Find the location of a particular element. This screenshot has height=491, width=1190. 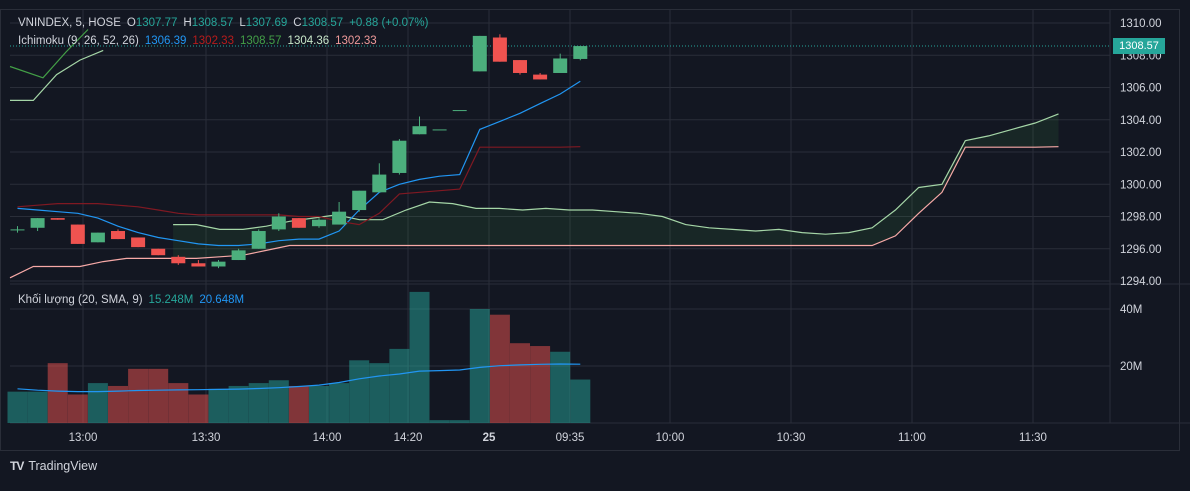

low-number: 1307.69 is located at coordinates (266, 23).